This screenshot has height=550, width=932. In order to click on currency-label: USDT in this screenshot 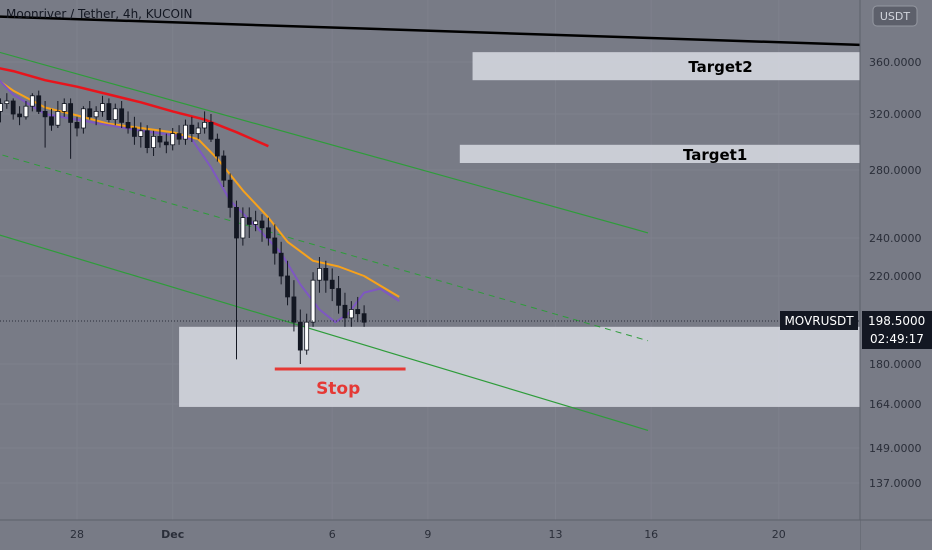, I will do `click(895, 16)`.